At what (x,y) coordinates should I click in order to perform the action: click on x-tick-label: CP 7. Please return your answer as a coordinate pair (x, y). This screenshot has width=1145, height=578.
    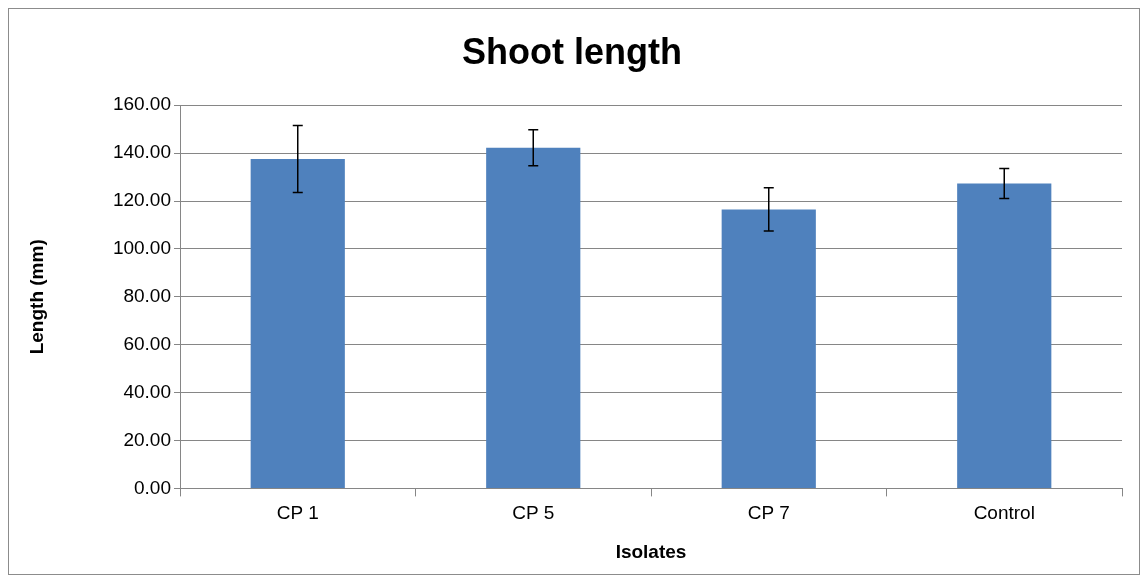
    Looking at the image, I should click on (768, 513).